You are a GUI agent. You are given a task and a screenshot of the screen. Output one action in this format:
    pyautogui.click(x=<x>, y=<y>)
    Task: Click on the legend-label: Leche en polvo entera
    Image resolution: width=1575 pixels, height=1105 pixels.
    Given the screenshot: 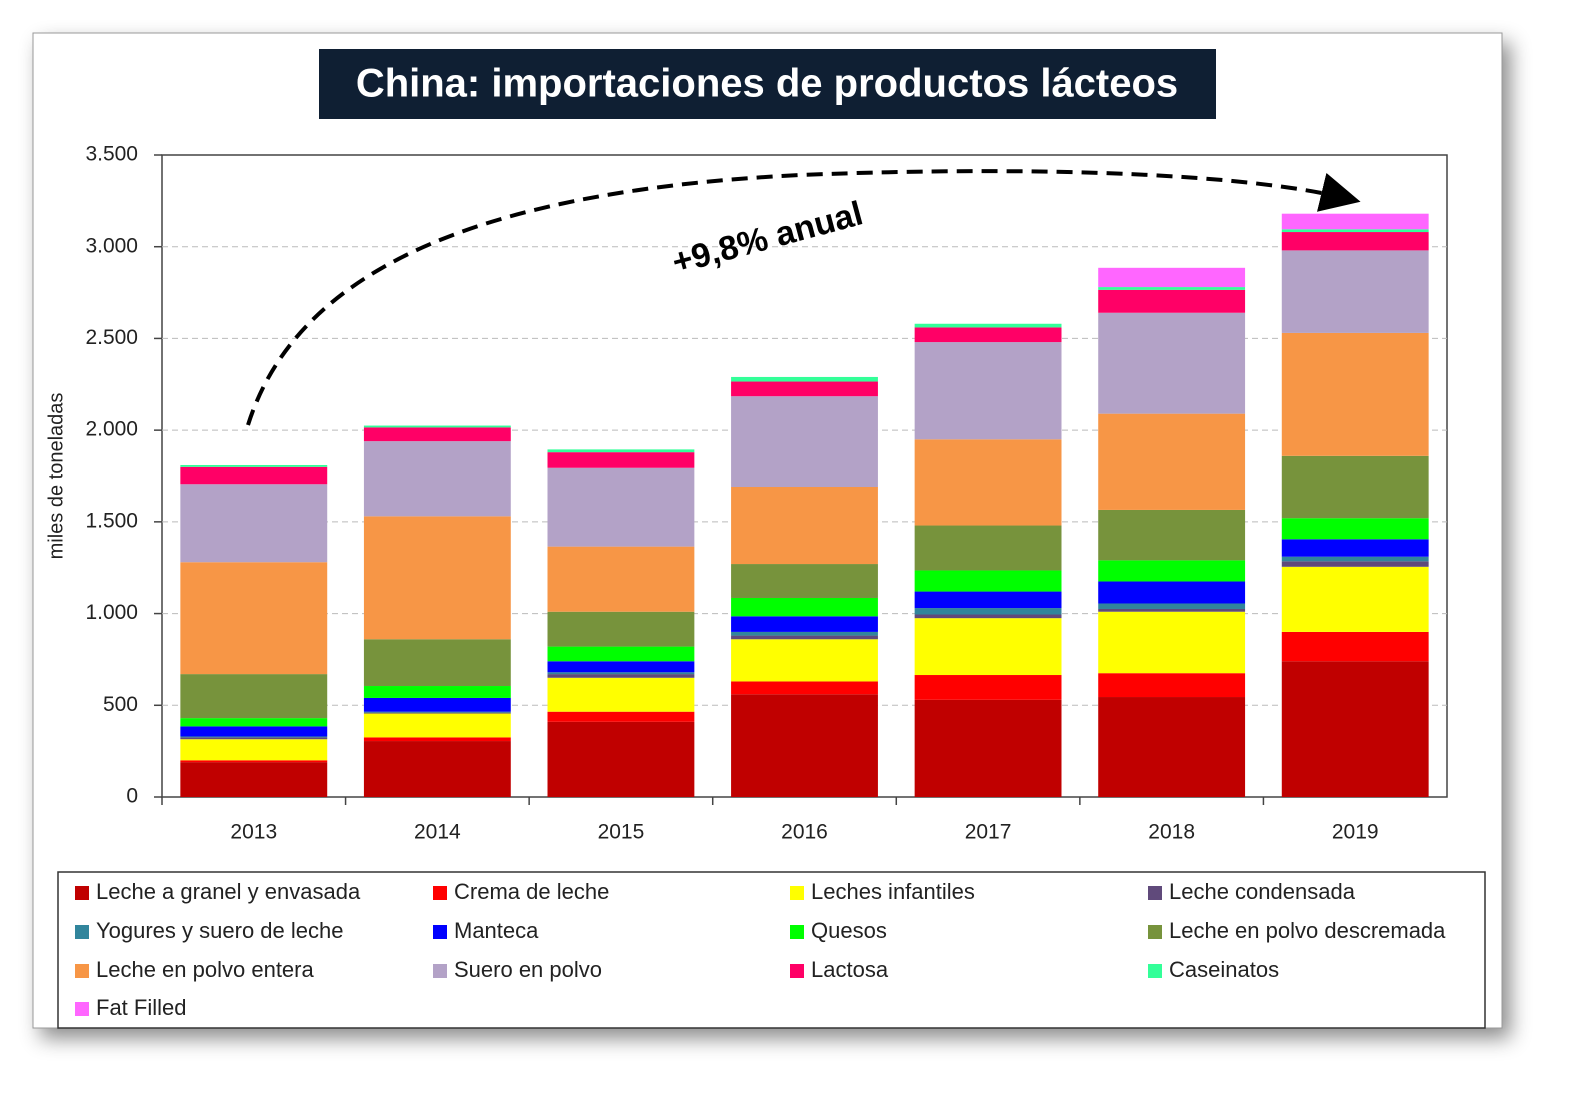 What is the action you would take?
    pyautogui.click(x=205, y=969)
    